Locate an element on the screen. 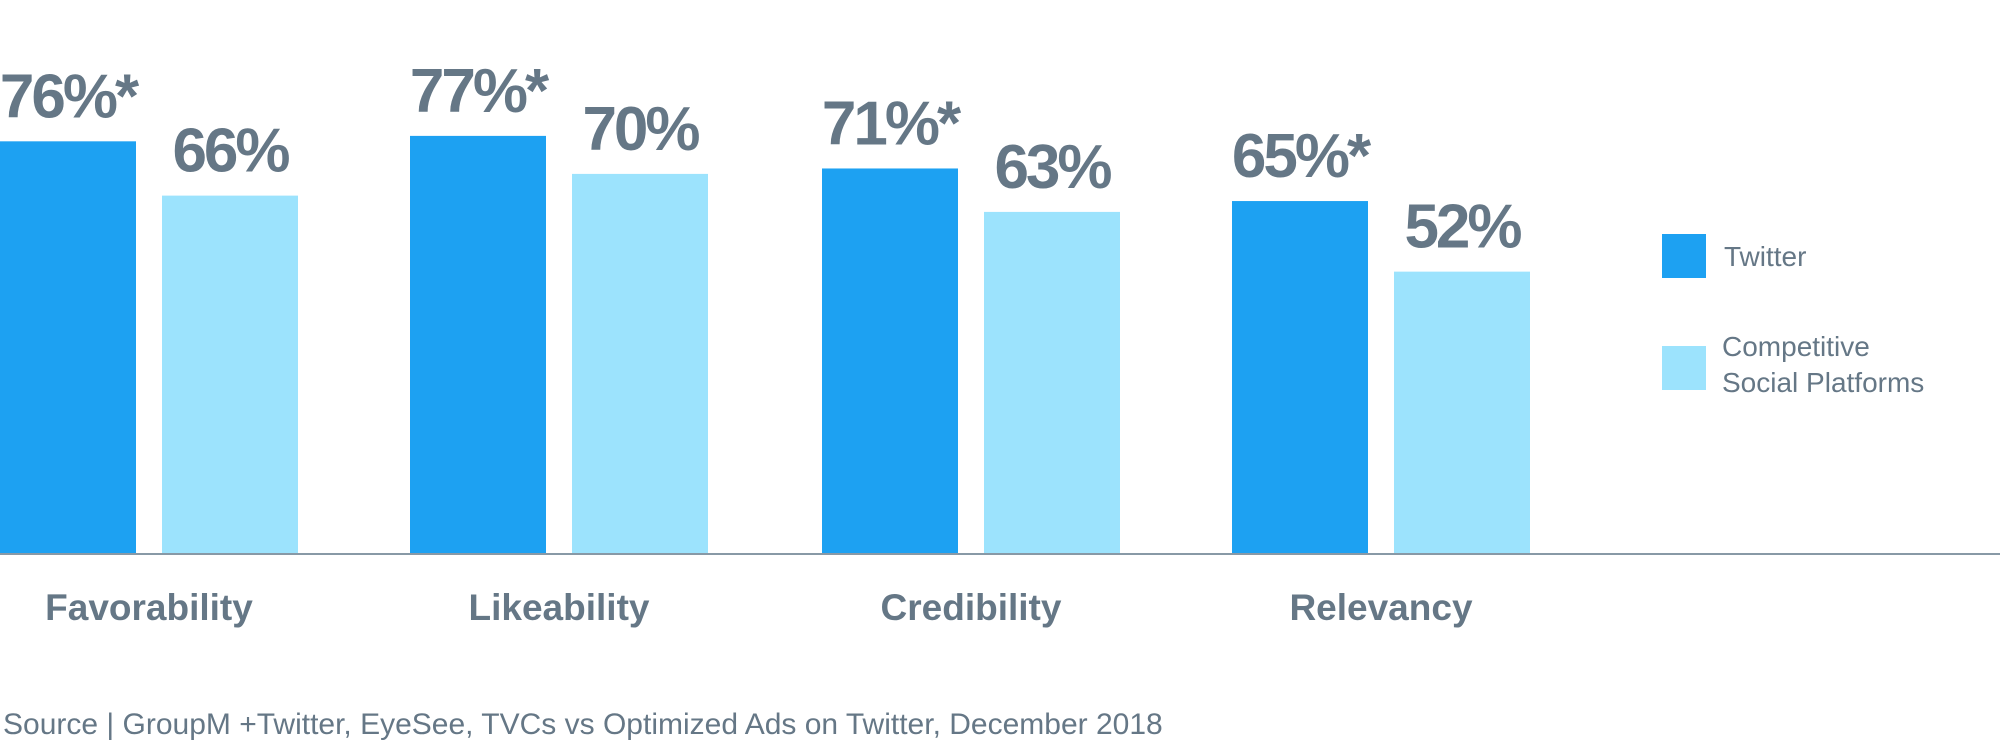 The width and height of the screenshot is (2000, 741). value-label-competitive-social-platforms-credibility: 63% is located at coordinates (1052, 167).